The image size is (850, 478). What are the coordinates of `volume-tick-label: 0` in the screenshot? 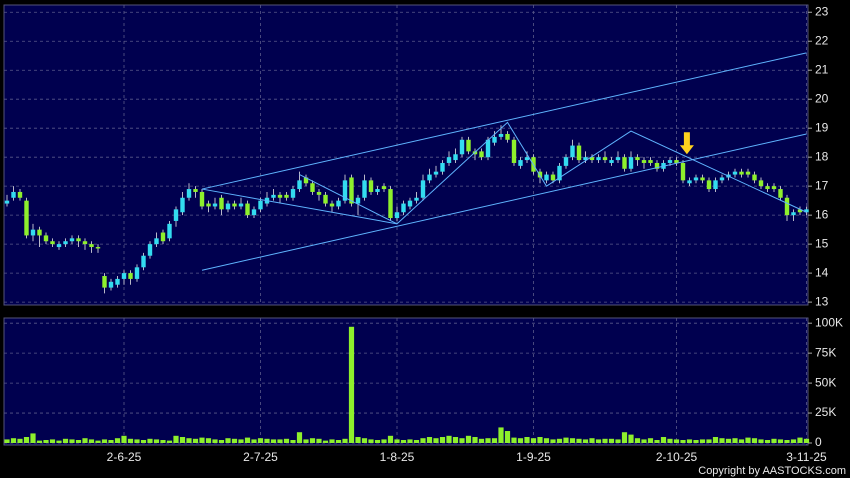 It's located at (818, 442).